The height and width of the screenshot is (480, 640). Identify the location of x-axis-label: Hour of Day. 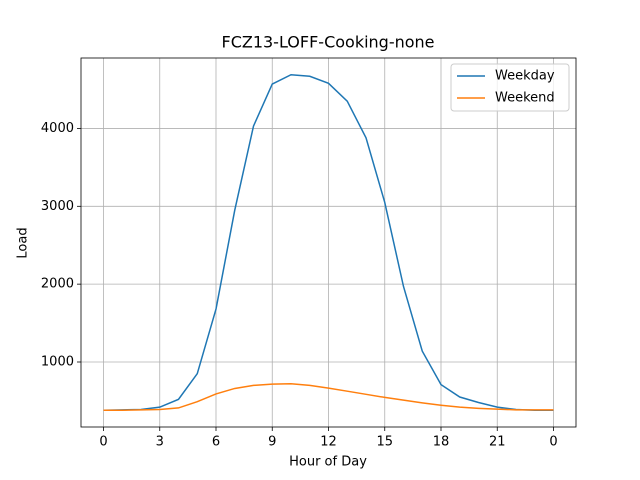
(328, 462).